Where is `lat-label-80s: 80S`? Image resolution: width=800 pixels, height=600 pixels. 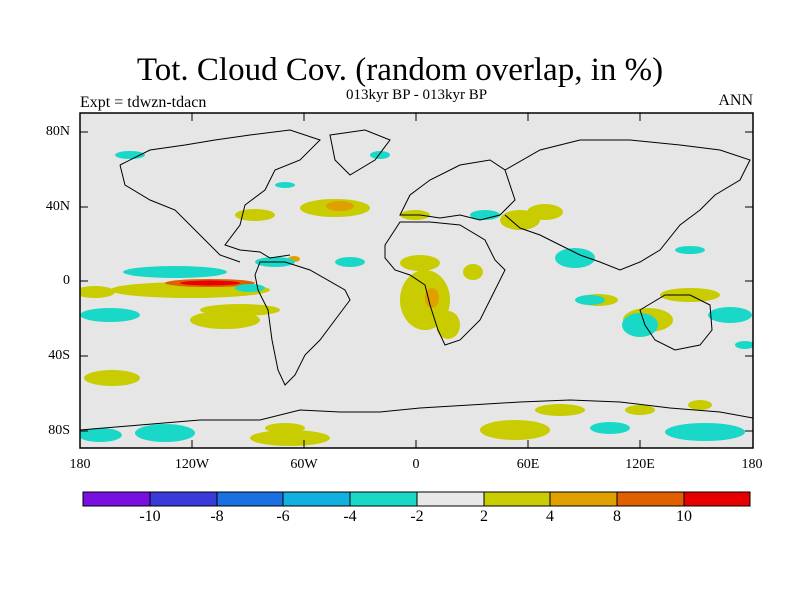 lat-label-80s: 80S is located at coordinates (59, 430).